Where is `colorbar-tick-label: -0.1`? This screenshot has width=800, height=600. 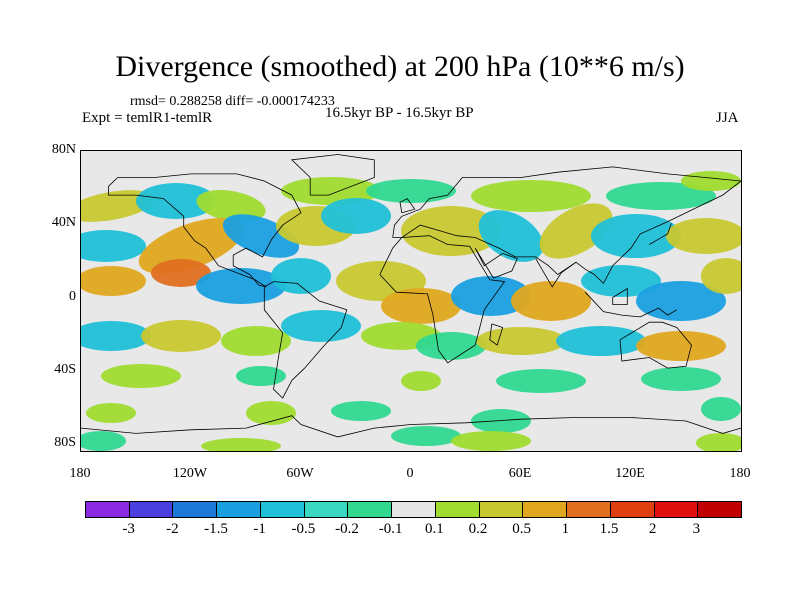 colorbar-tick-label: -0.1 is located at coordinates (390, 529).